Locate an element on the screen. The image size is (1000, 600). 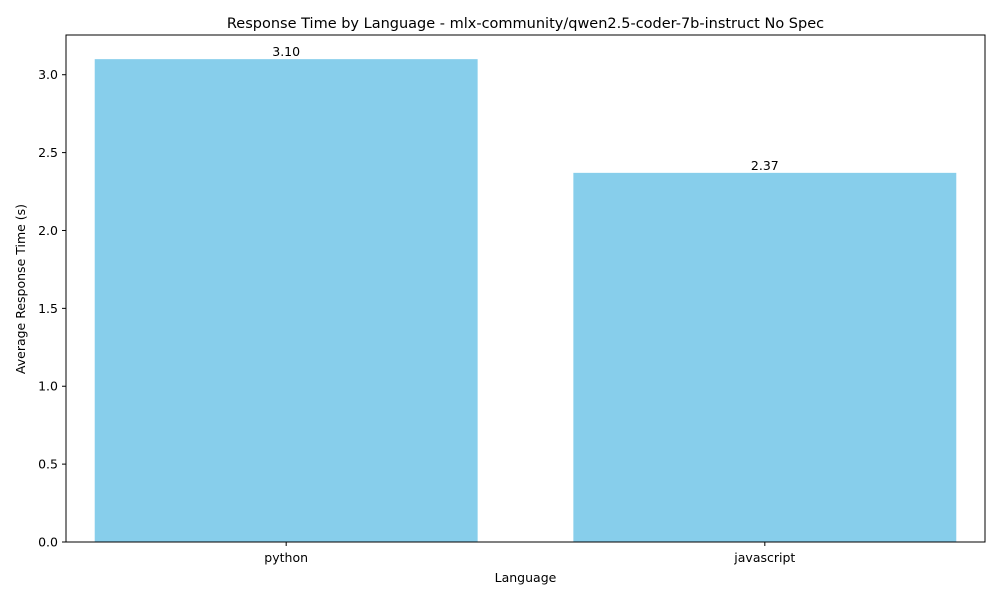
y-axis-label: Average Response Time (s) is located at coordinates (20, 289).